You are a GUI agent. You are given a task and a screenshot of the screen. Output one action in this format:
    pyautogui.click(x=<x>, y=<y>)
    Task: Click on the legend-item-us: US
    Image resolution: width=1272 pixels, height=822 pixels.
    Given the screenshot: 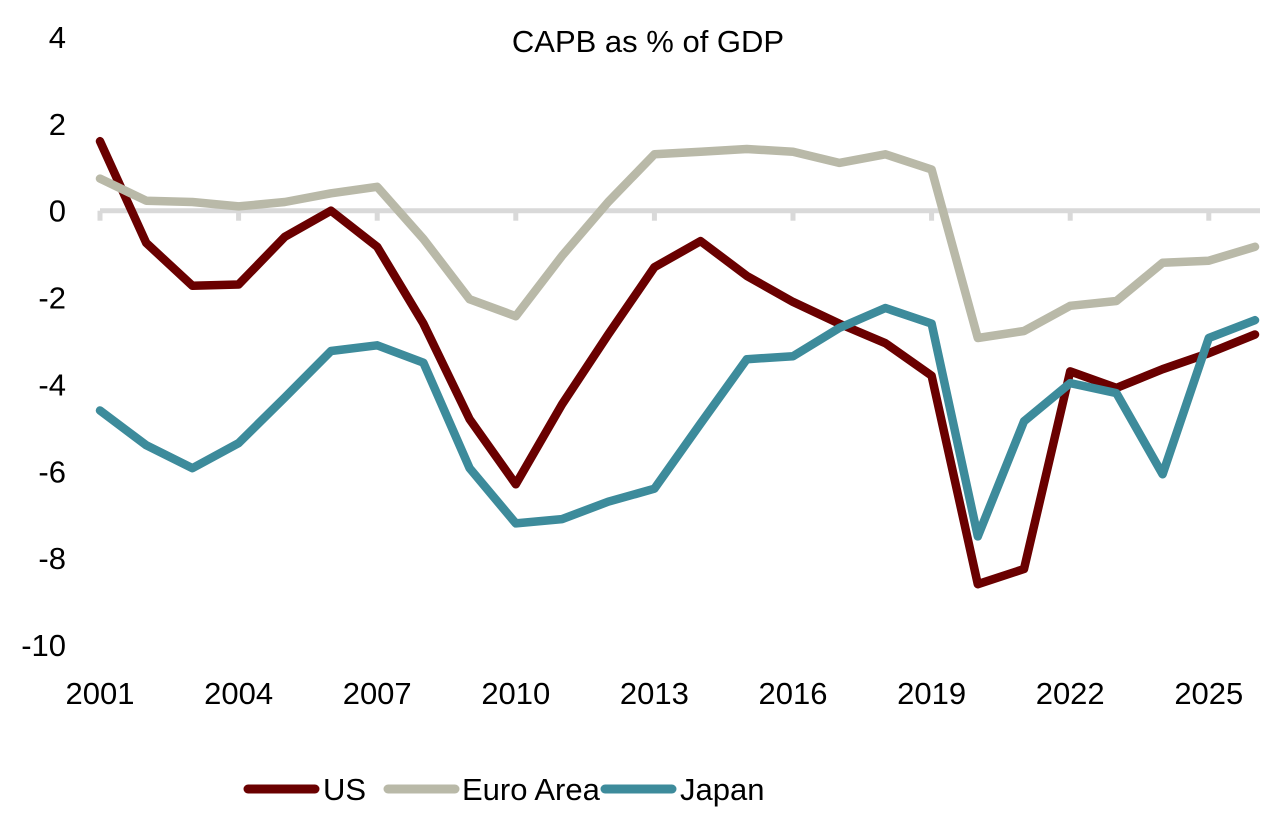 What is the action you would take?
    pyautogui.click(x=304, y=789)
    